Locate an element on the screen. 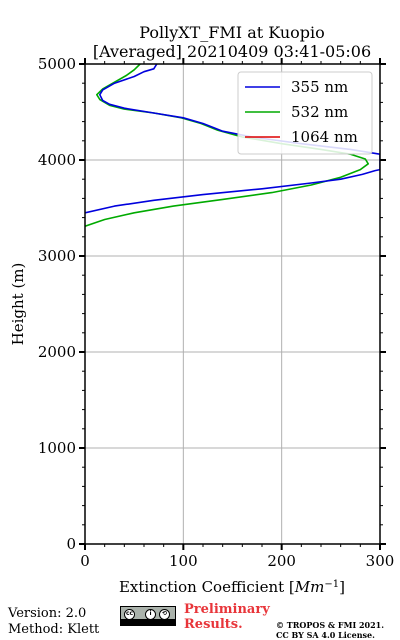  copyright-line2: CC BY SA 4.0 License. is located at coordinates (325, 635).